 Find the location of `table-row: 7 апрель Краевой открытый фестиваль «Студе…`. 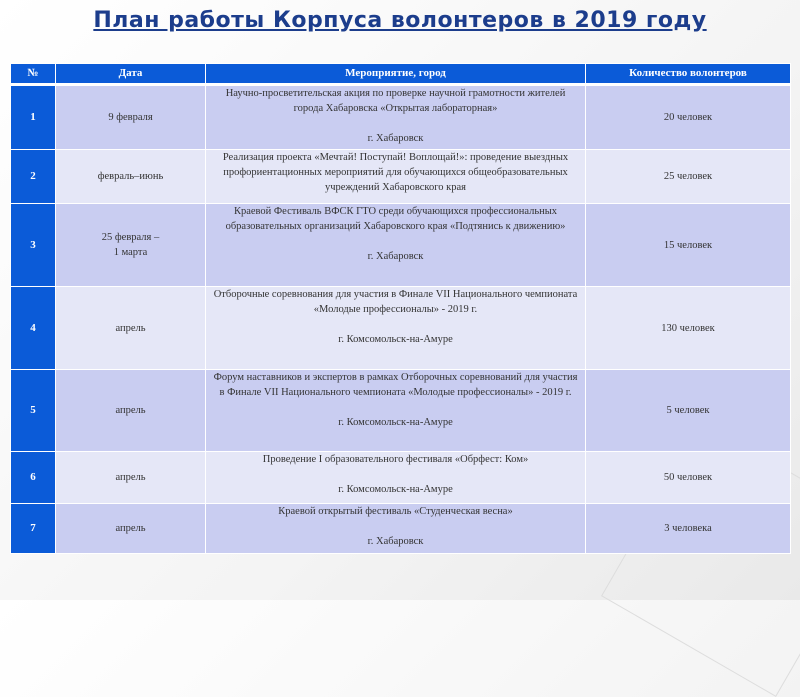

table-row: 7 апрель Краевой открытый фестиваль «Студе… is located at coordinates (400, 528).